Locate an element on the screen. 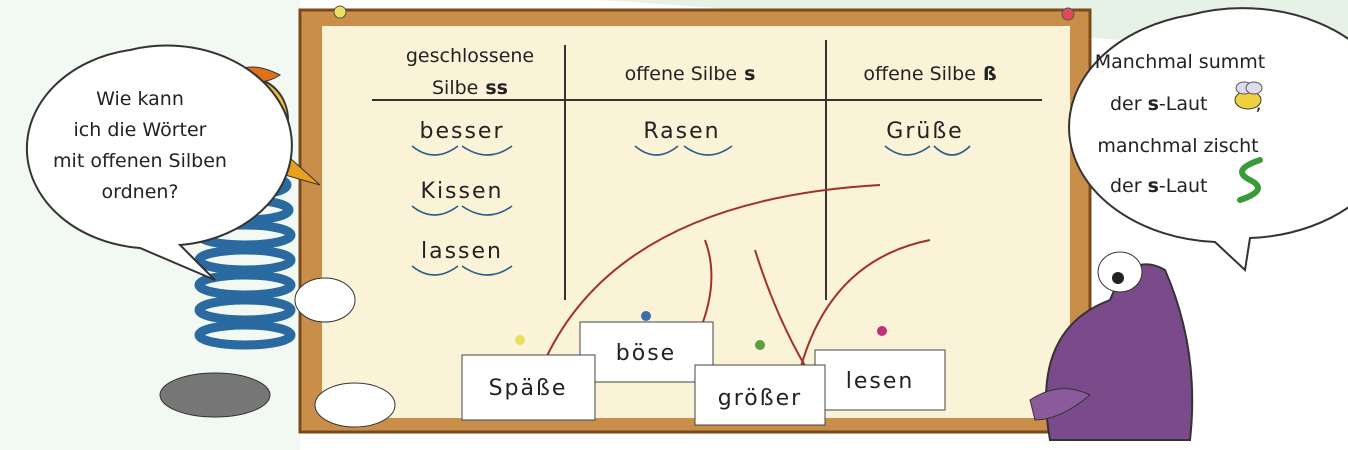  card-word: lesen is located at coordinates (880, 381).